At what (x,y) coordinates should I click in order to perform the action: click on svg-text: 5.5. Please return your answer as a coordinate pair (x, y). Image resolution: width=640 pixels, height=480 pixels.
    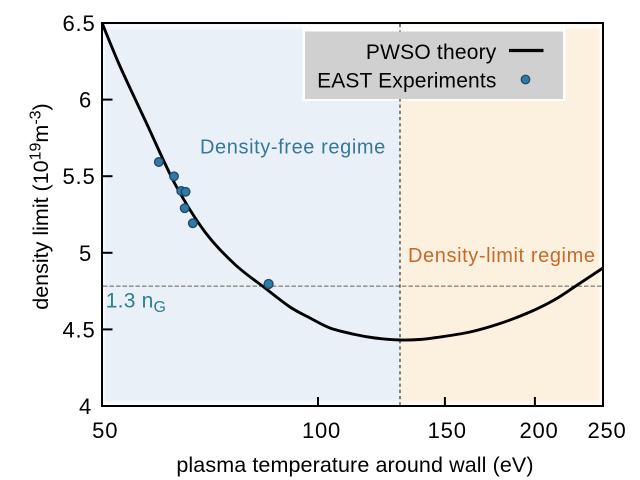
    Looking at the image, I should click on (79, 176).